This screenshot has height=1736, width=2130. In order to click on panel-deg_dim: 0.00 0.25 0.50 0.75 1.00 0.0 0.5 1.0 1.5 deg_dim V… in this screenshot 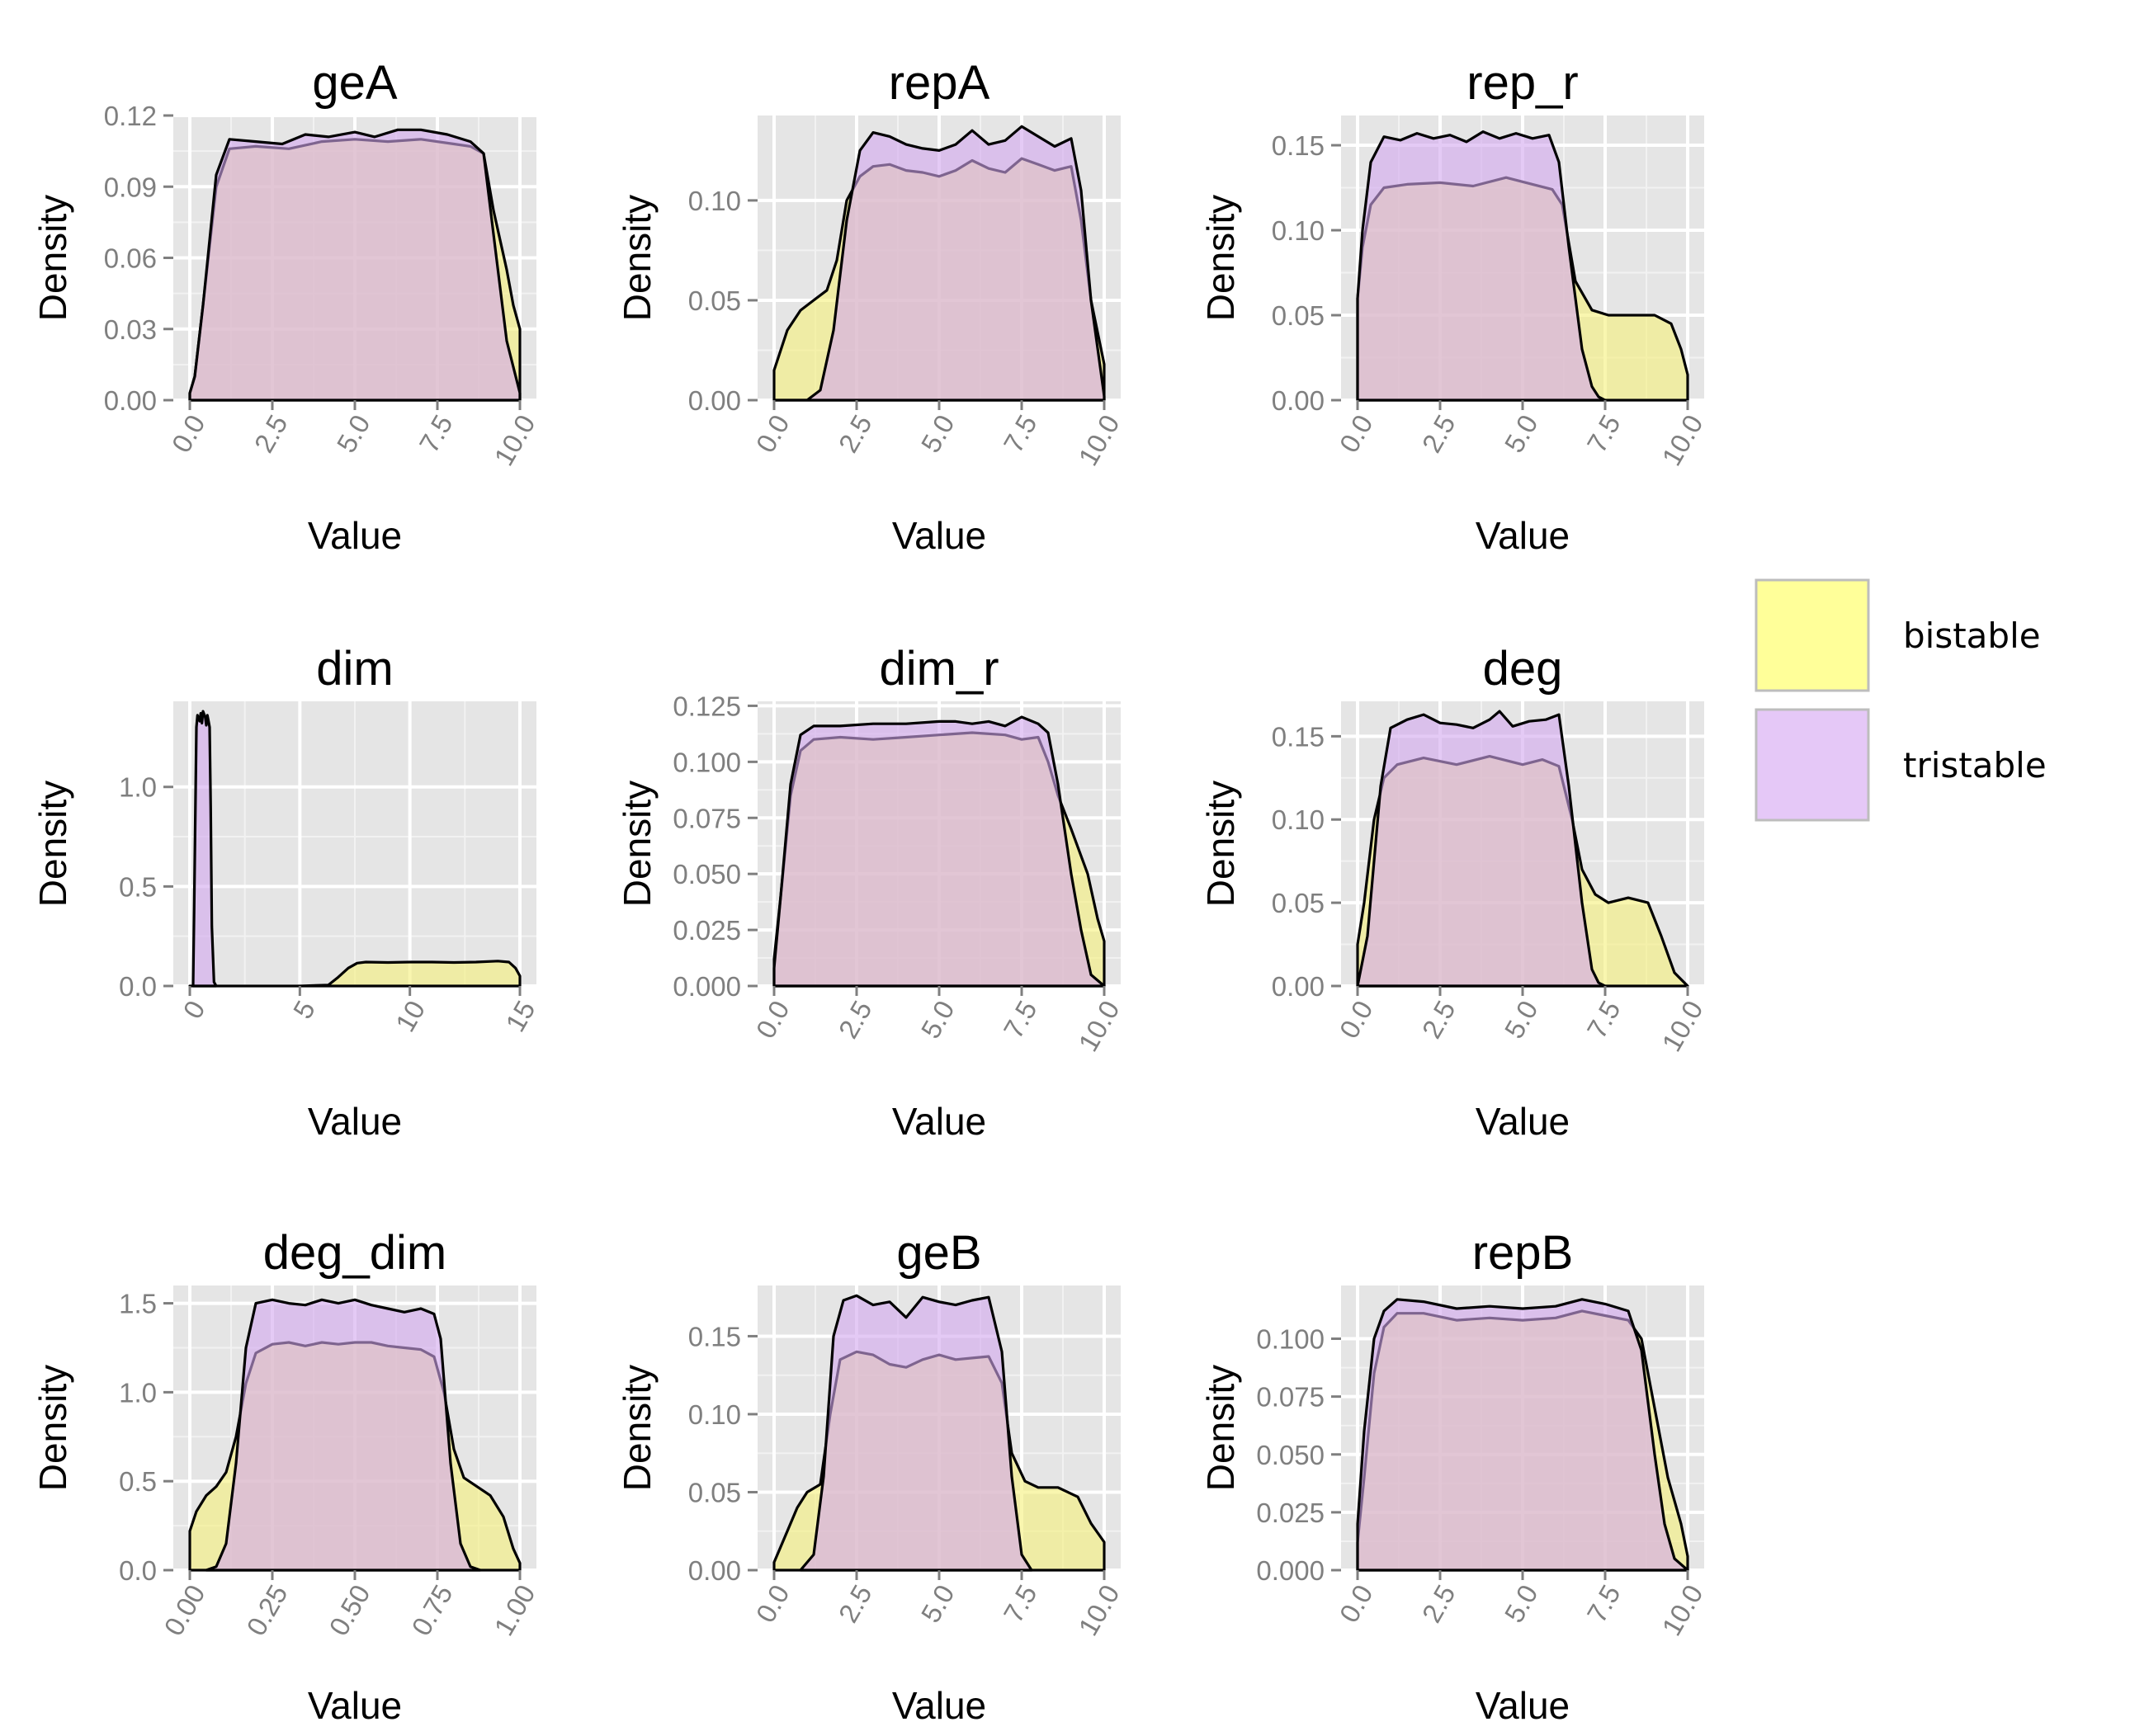, I will do `click(286, 1476)`.